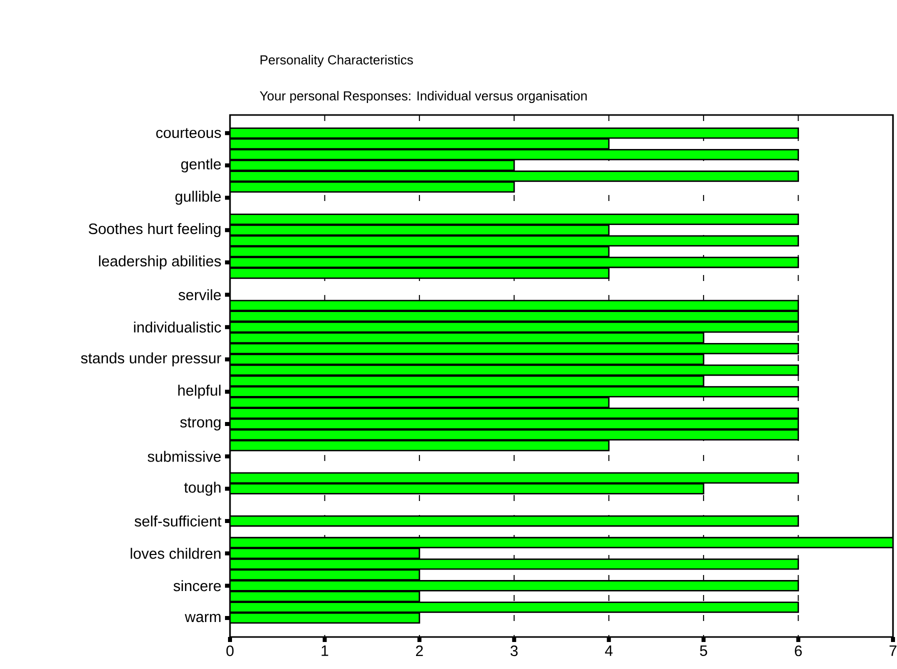 Image resolution: width=897 pixels, height=669 pixels. Describe the element at coordinates (175, 553) in the screenshot. I see `y-tick-label: loves children` at that location.